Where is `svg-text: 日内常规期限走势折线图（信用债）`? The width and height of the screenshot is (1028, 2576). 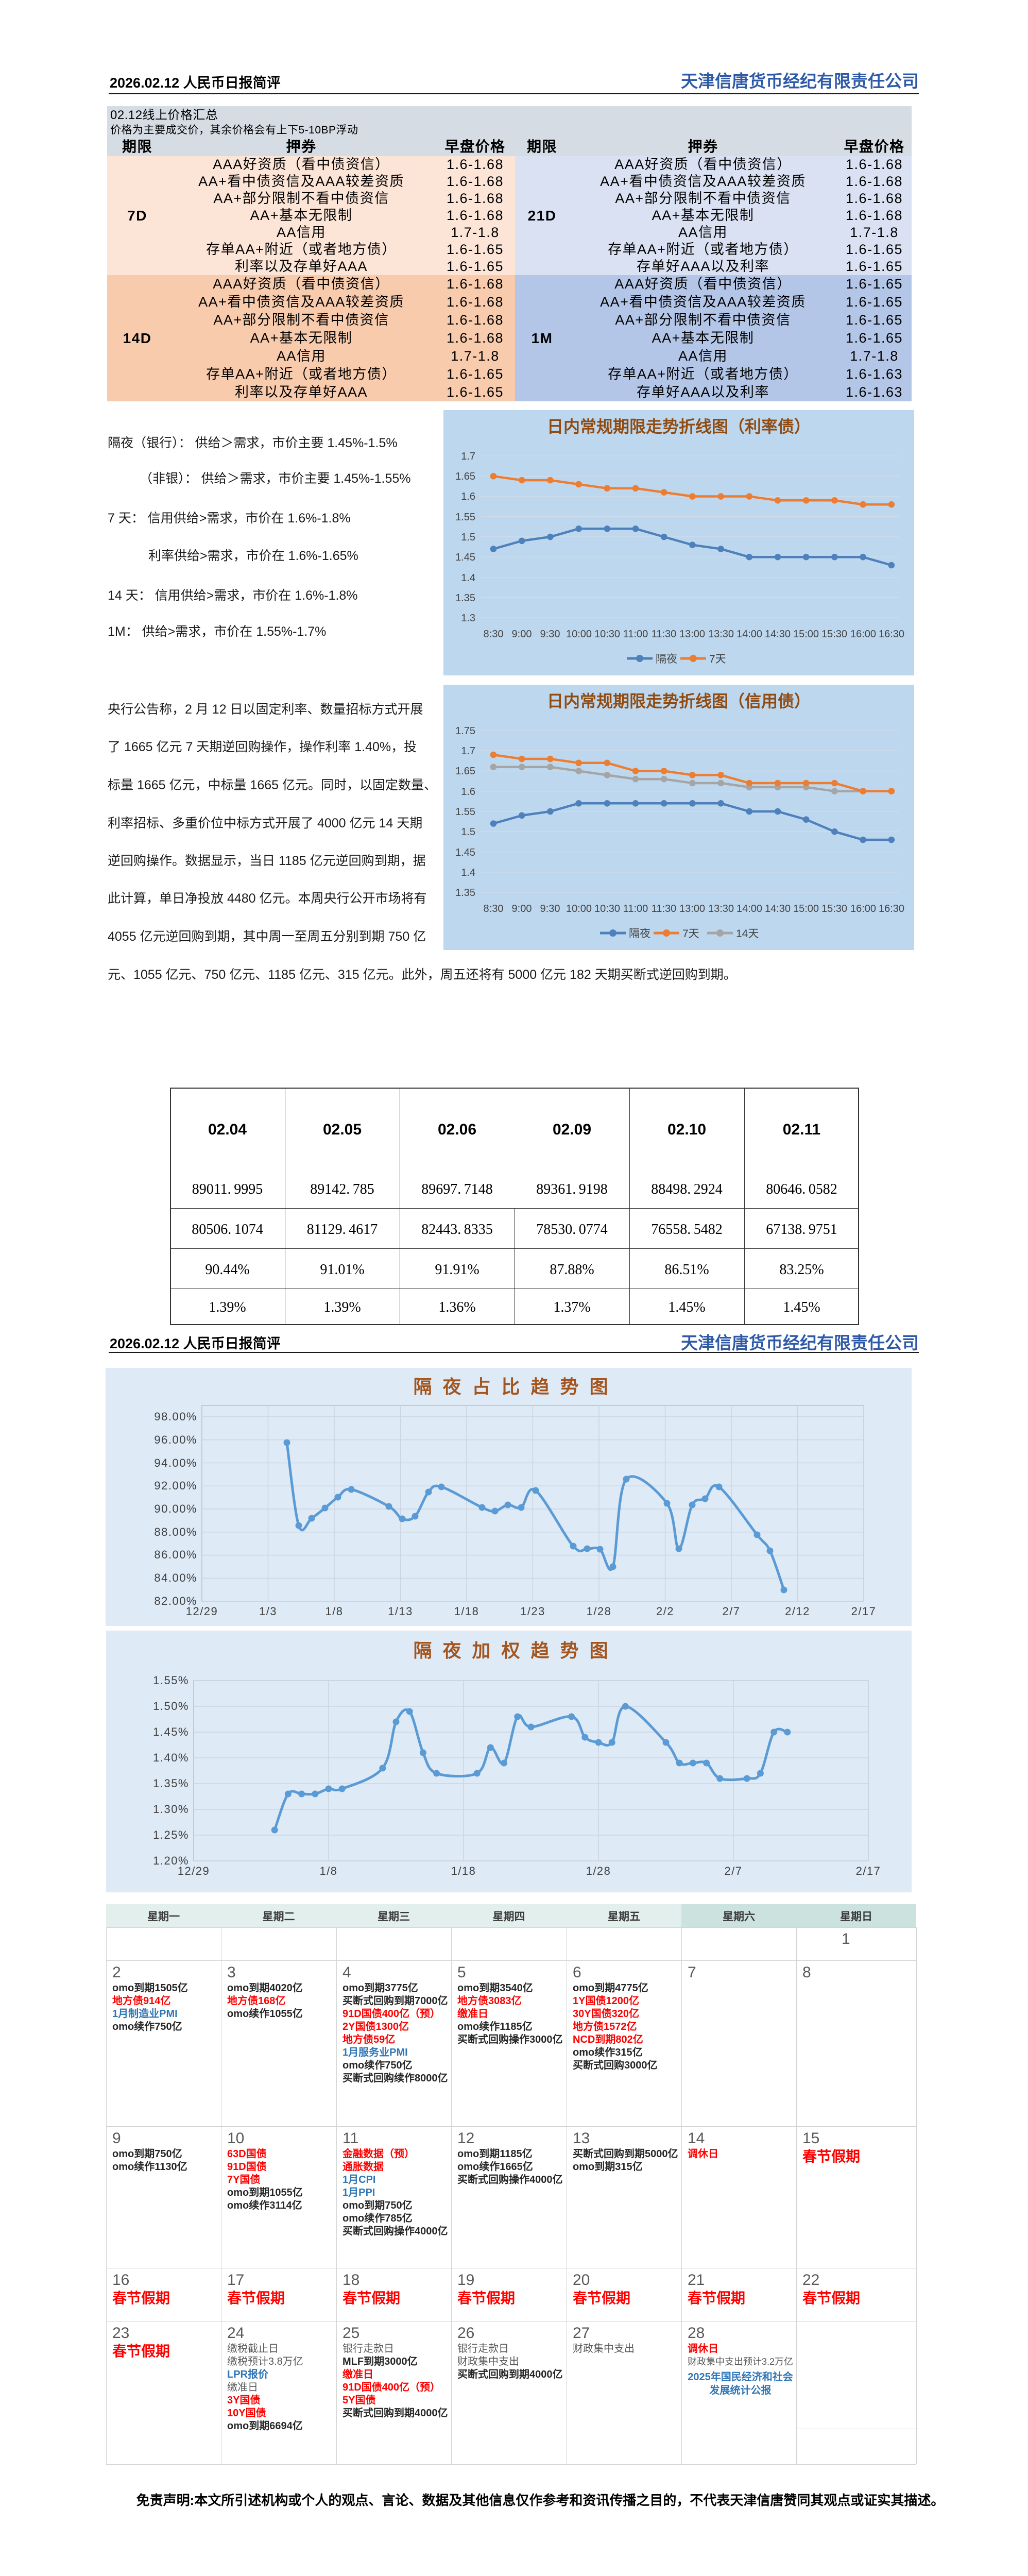
svg-text: 日内常规期限走势折线图（信用债） is located at coordinates (679, 701).